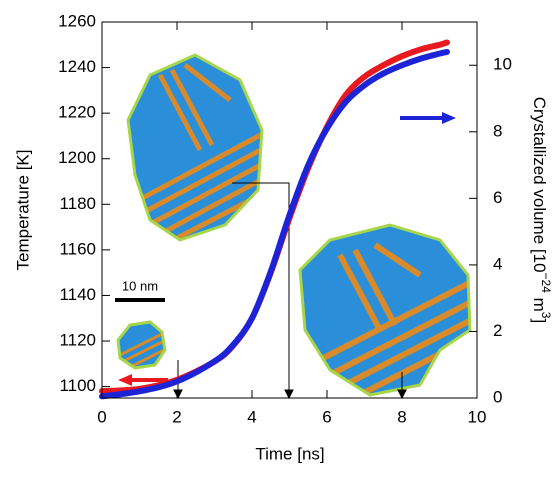 This screenshot has width=556, height=479. What do you see at coordinates (22, 210) in the screenshot?
I see `y-axis-label: Temperature [K]` at bounding box center [22, 210].